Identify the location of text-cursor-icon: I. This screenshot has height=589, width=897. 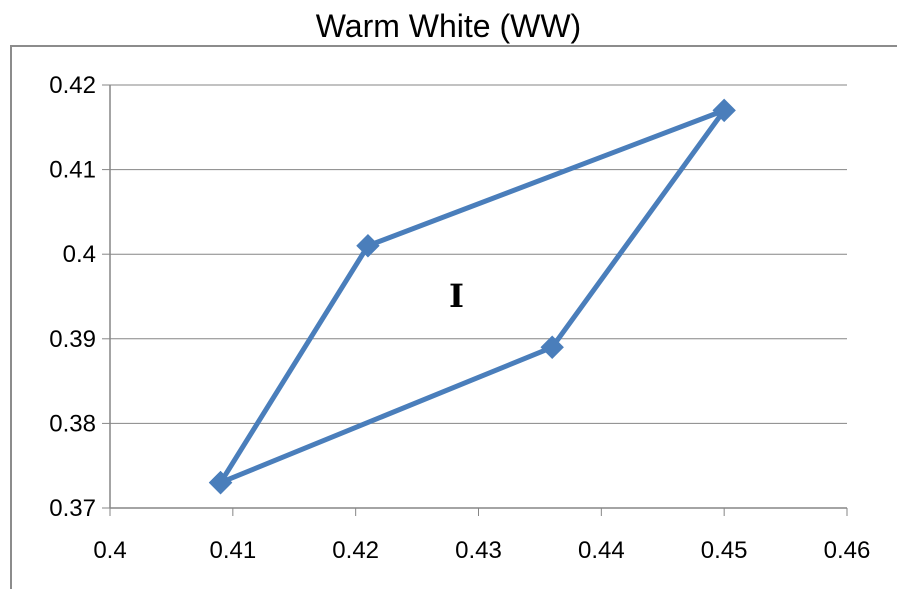
(456, 296).